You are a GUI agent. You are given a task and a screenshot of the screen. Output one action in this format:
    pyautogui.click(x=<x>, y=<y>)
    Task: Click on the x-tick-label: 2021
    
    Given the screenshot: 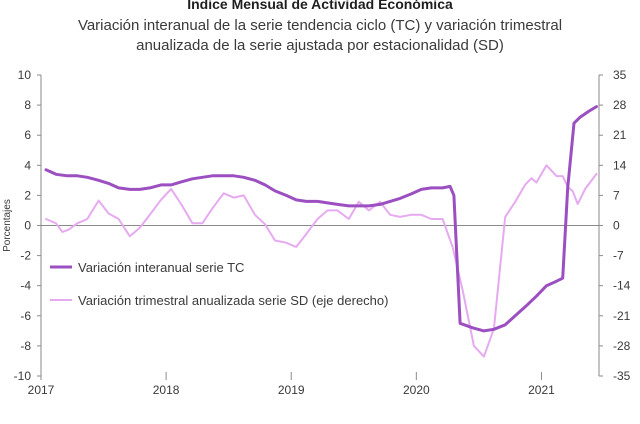 What is the action you would take?
    pyautogui.click(x=541, y=390)
    